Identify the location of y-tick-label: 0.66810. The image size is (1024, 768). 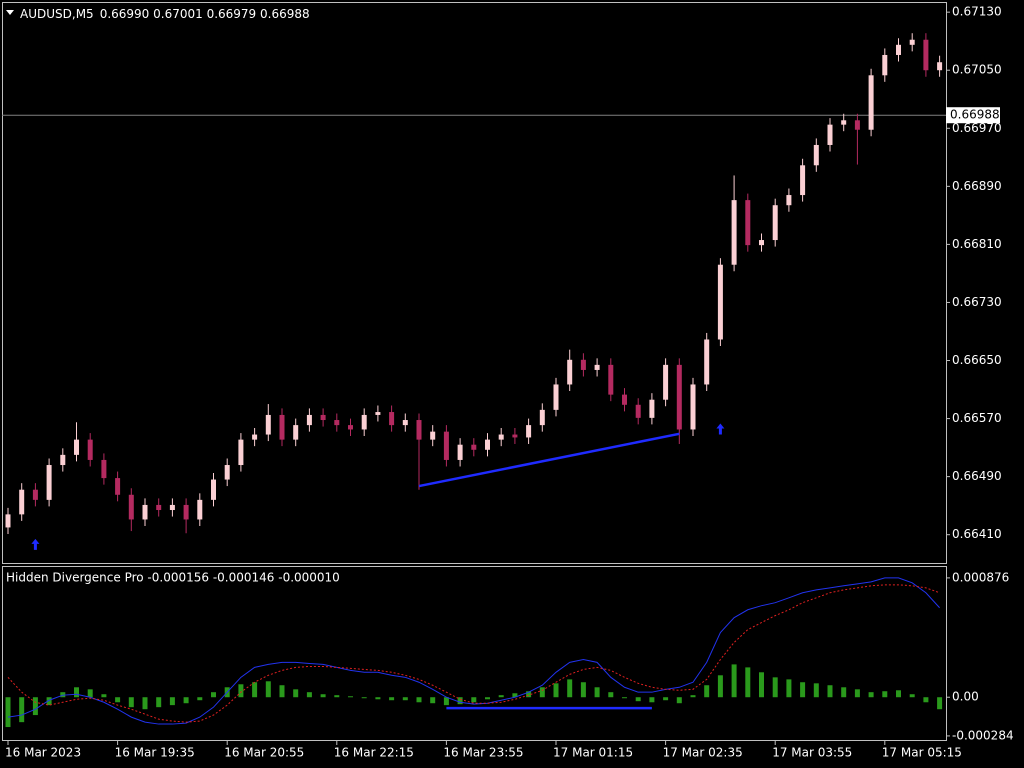
(977, 244).